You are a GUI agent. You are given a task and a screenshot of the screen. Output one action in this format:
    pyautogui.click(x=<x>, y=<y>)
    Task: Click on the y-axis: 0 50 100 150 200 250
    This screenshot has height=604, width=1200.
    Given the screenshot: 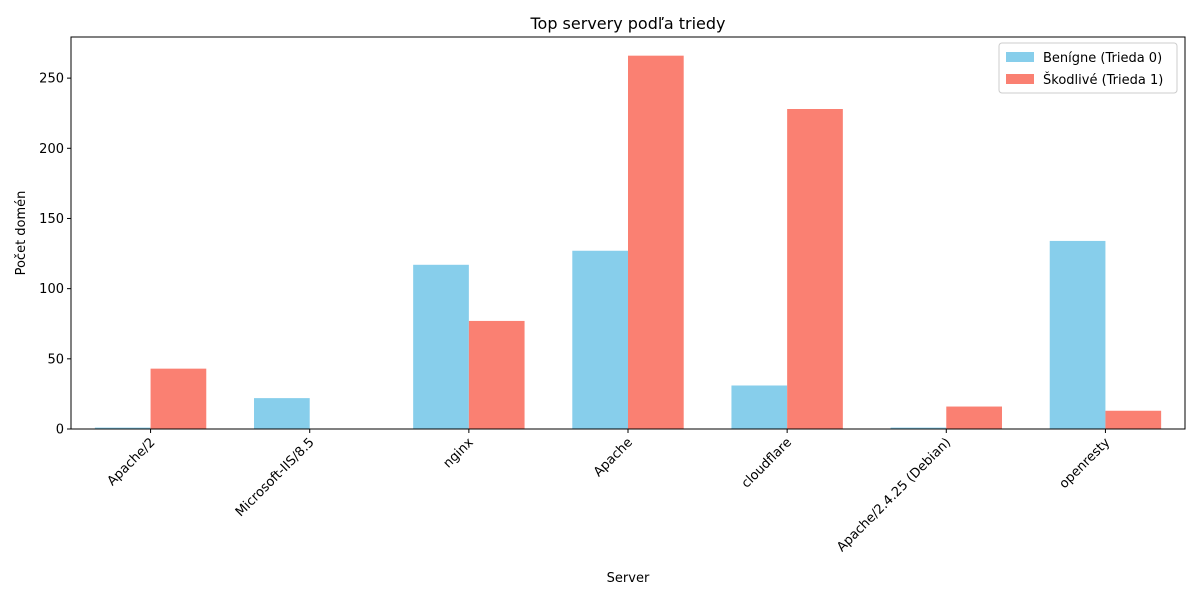 What is the action you would take?
    pyautogui.click(x=55, y=255)
    